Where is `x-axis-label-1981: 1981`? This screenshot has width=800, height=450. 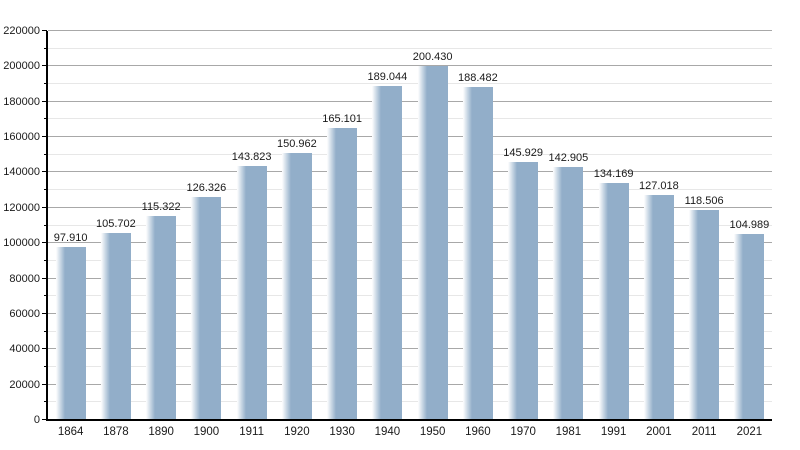 x-axis-label-1981: 1981 is located at coordinates (568, 432).